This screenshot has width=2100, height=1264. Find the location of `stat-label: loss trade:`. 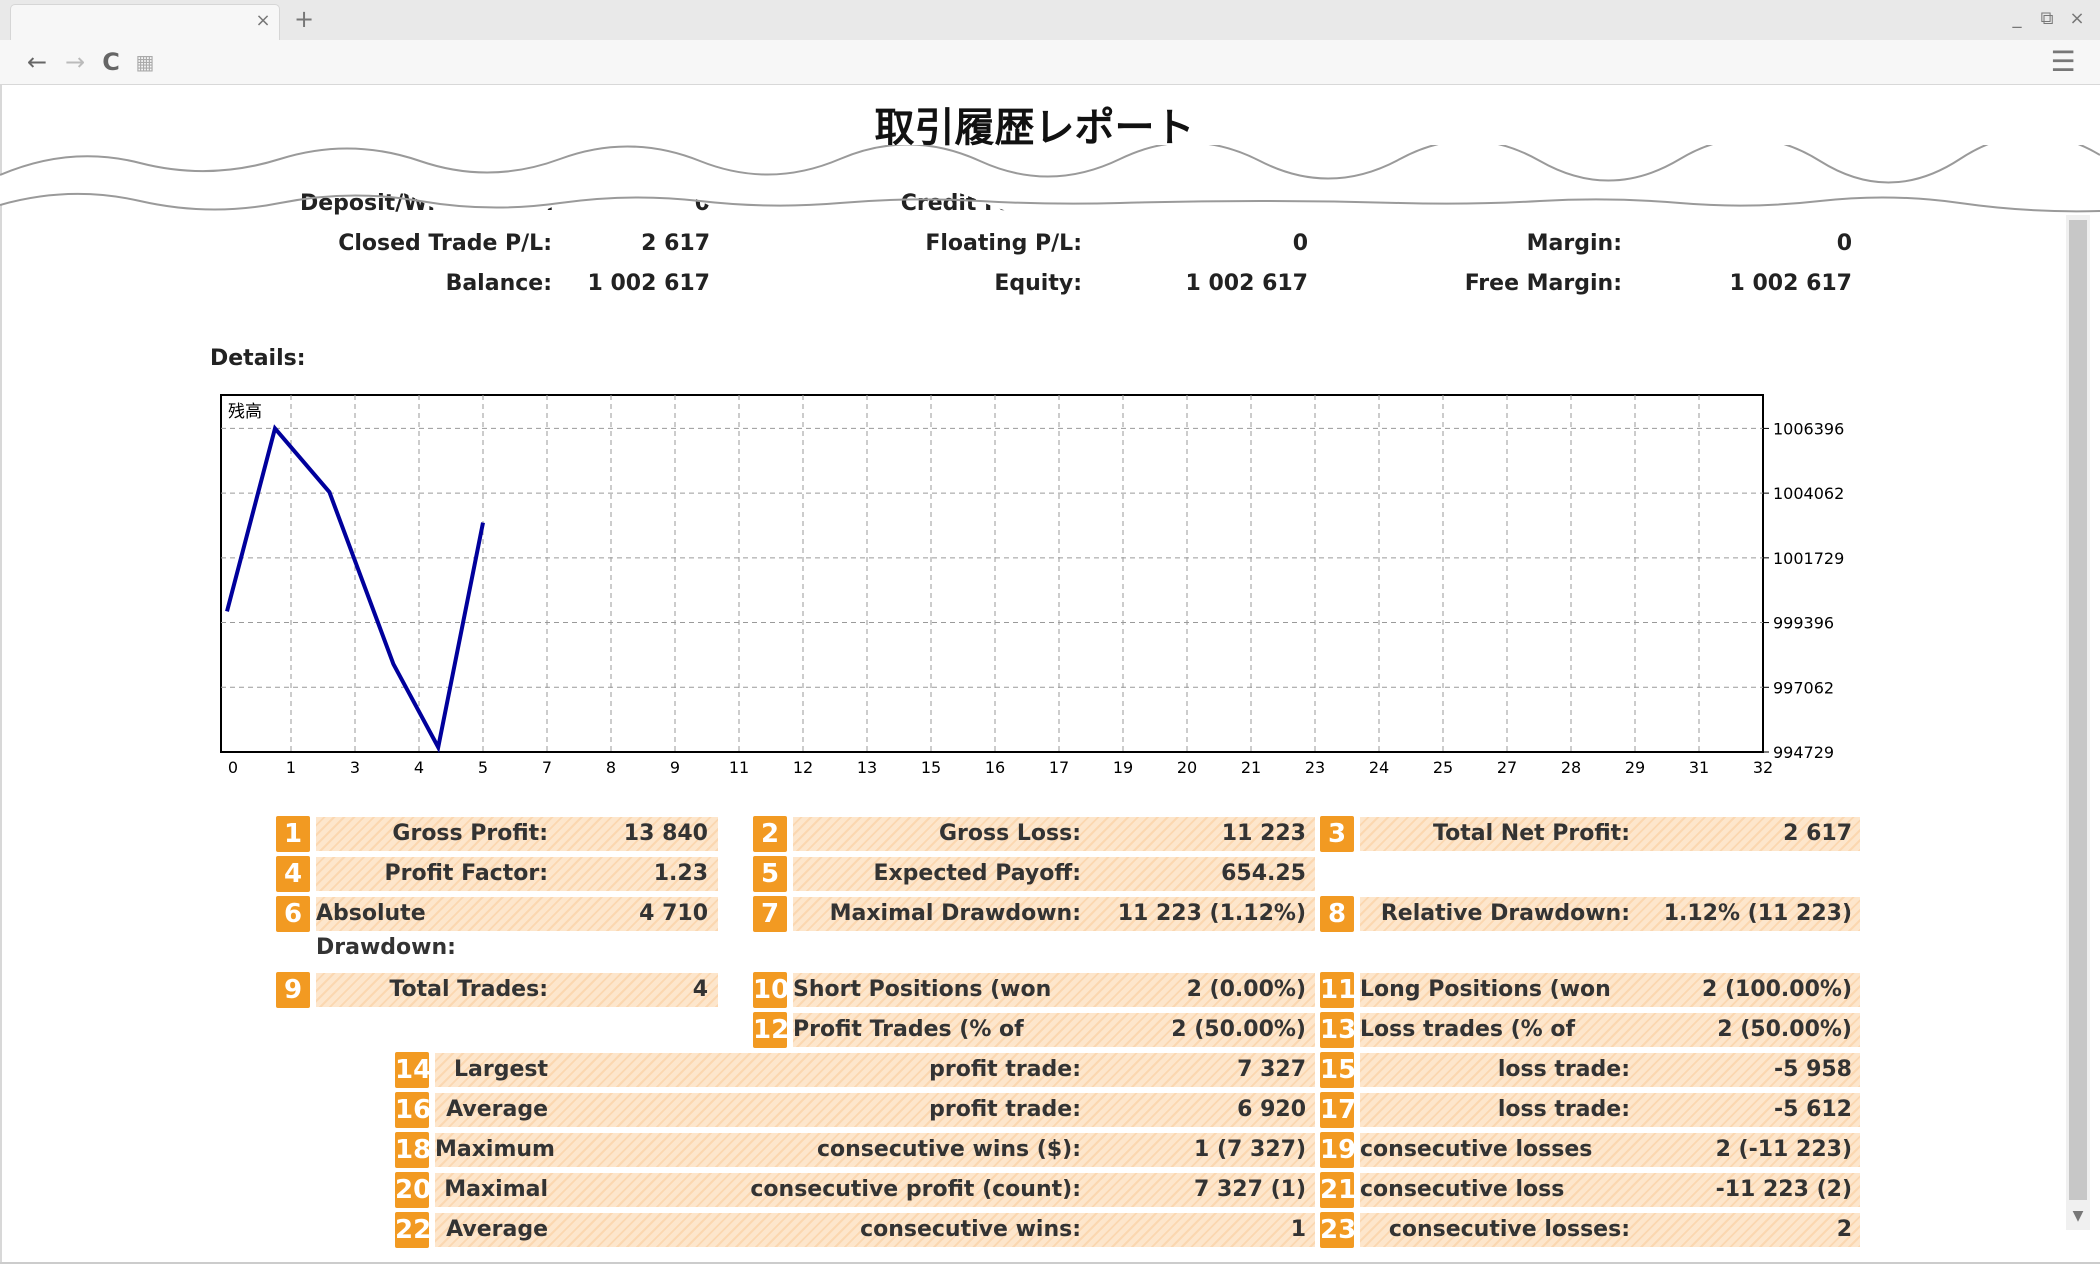

stat-label: loss trade: is located at coordinates (1563, 1109).